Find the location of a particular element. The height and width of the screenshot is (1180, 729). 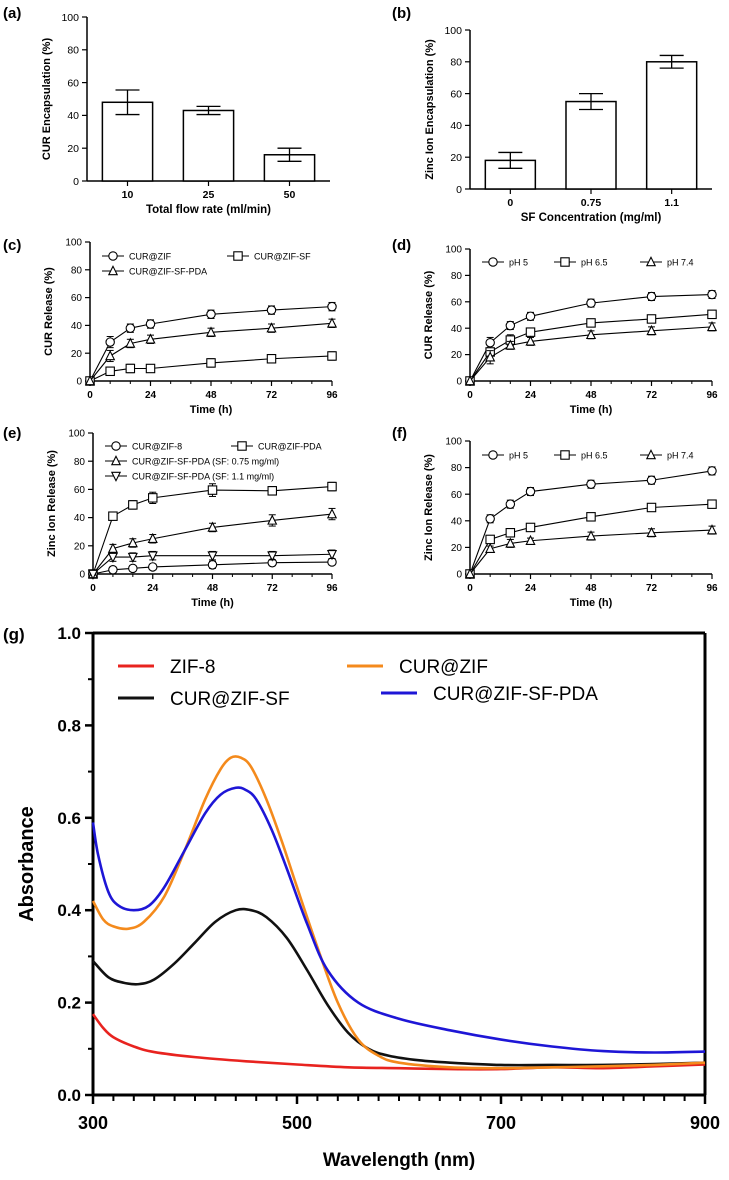

chart-b-y-tick-label: 60 is located at coordinates (456, 94).